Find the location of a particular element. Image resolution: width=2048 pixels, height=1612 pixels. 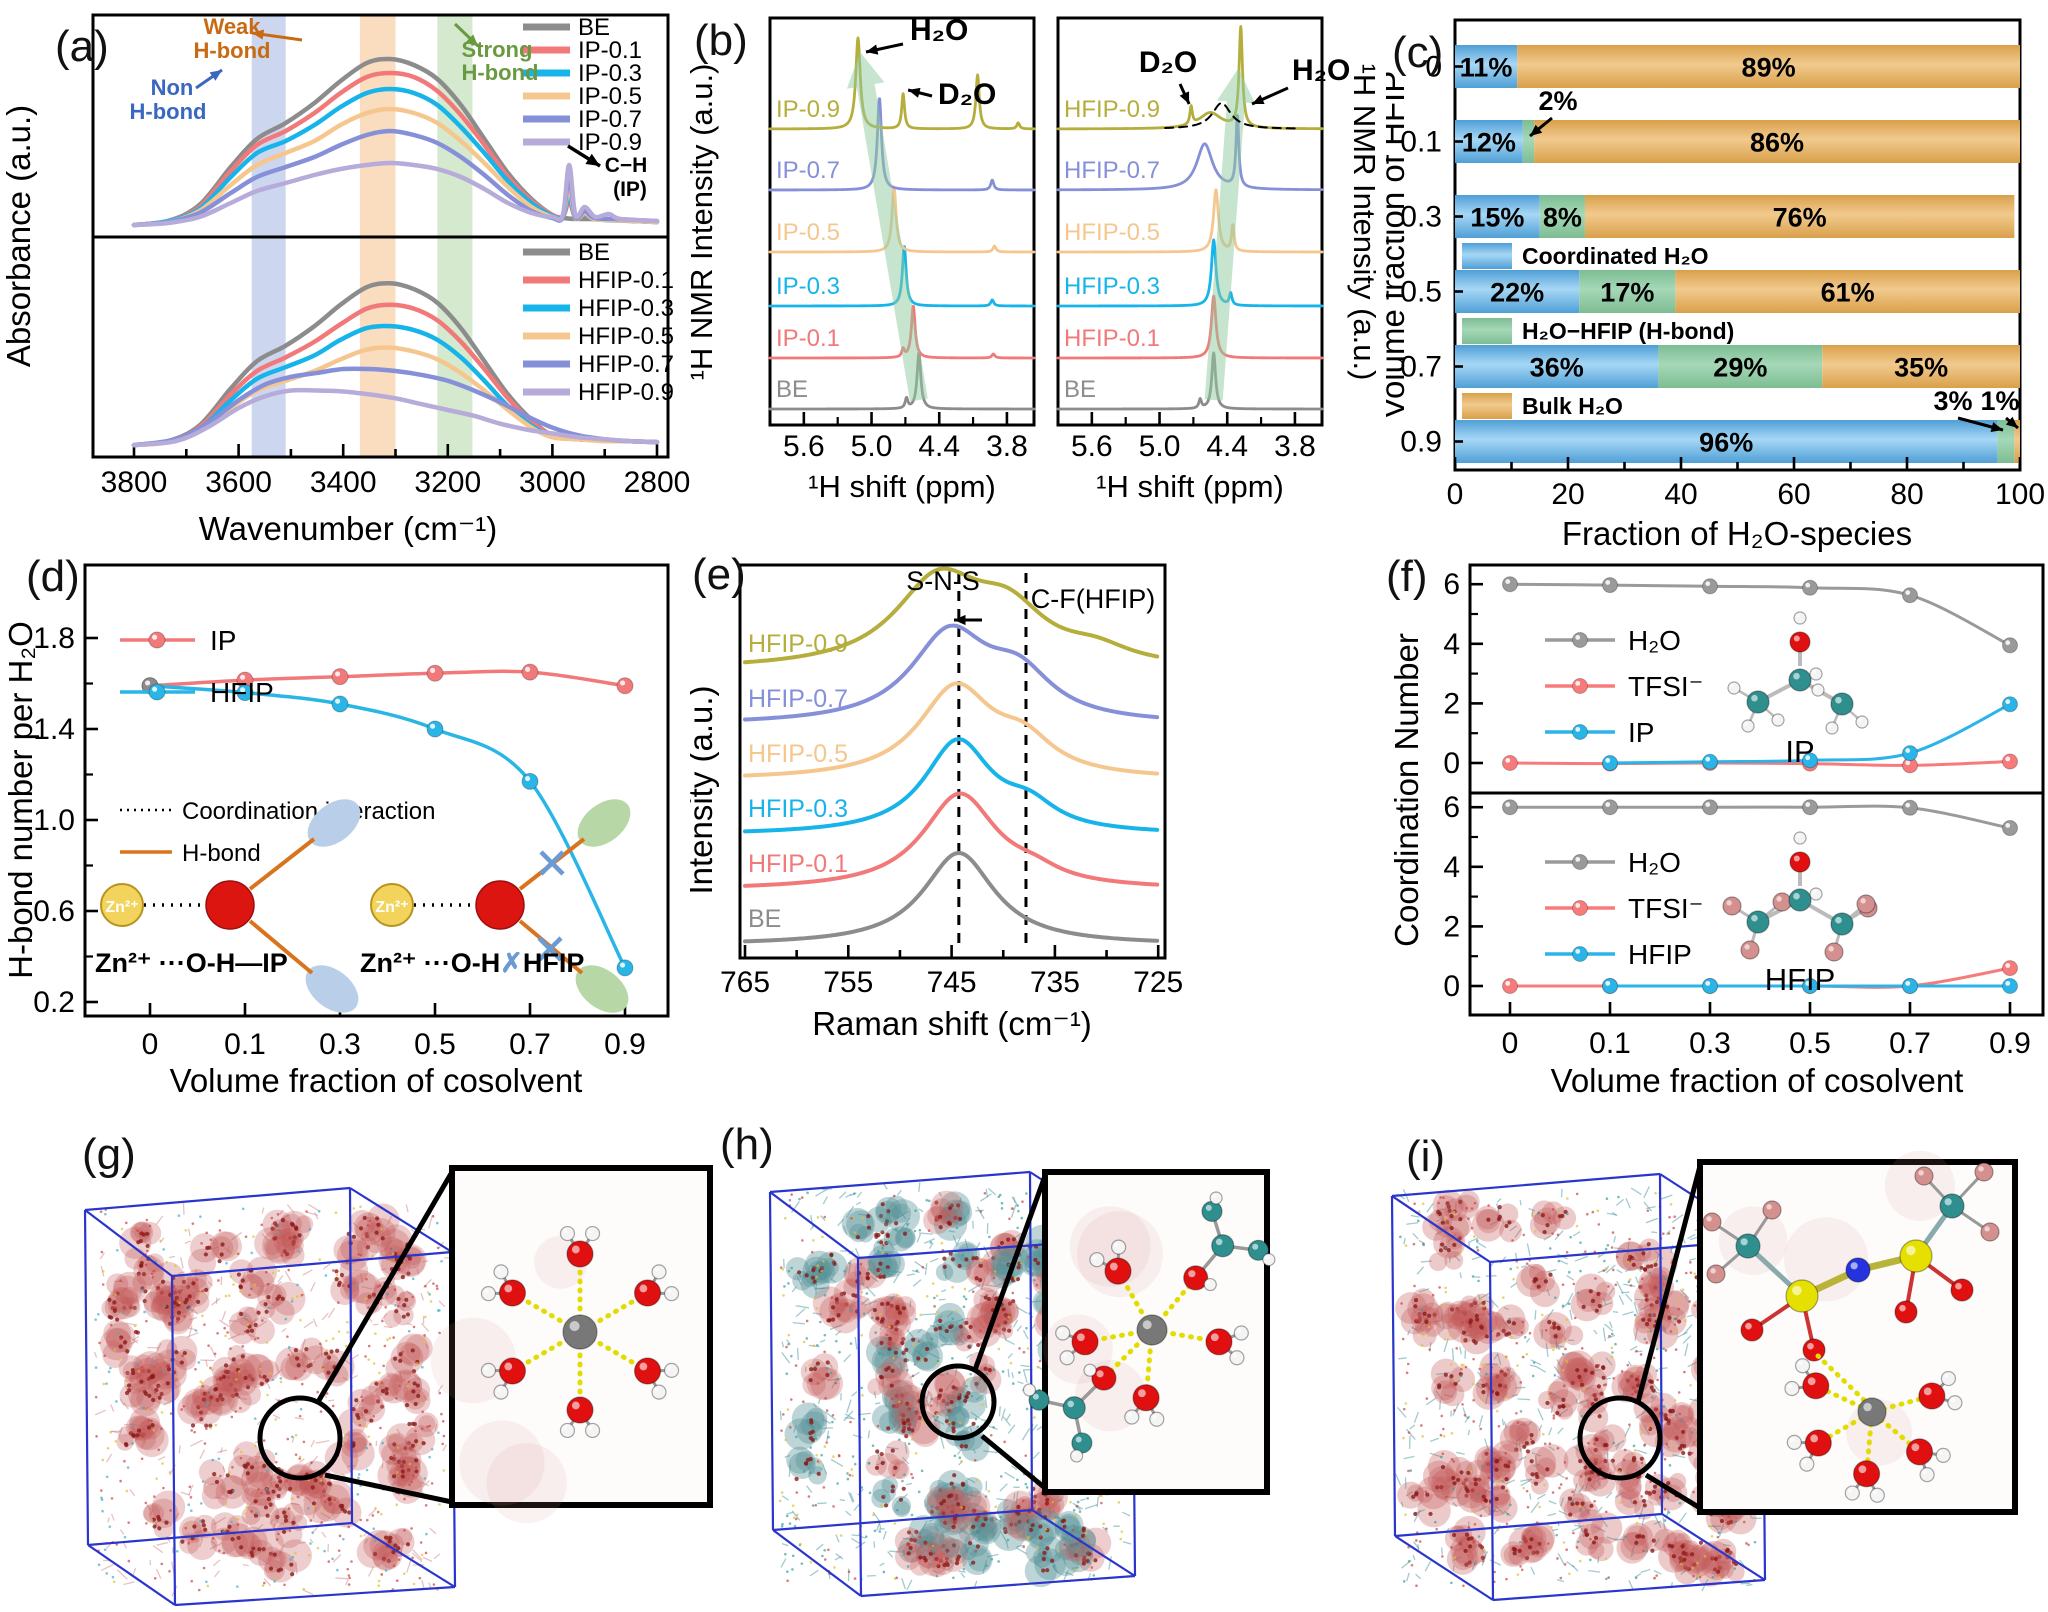

cosolvent-ellipse is located at coordinates (602, 989).